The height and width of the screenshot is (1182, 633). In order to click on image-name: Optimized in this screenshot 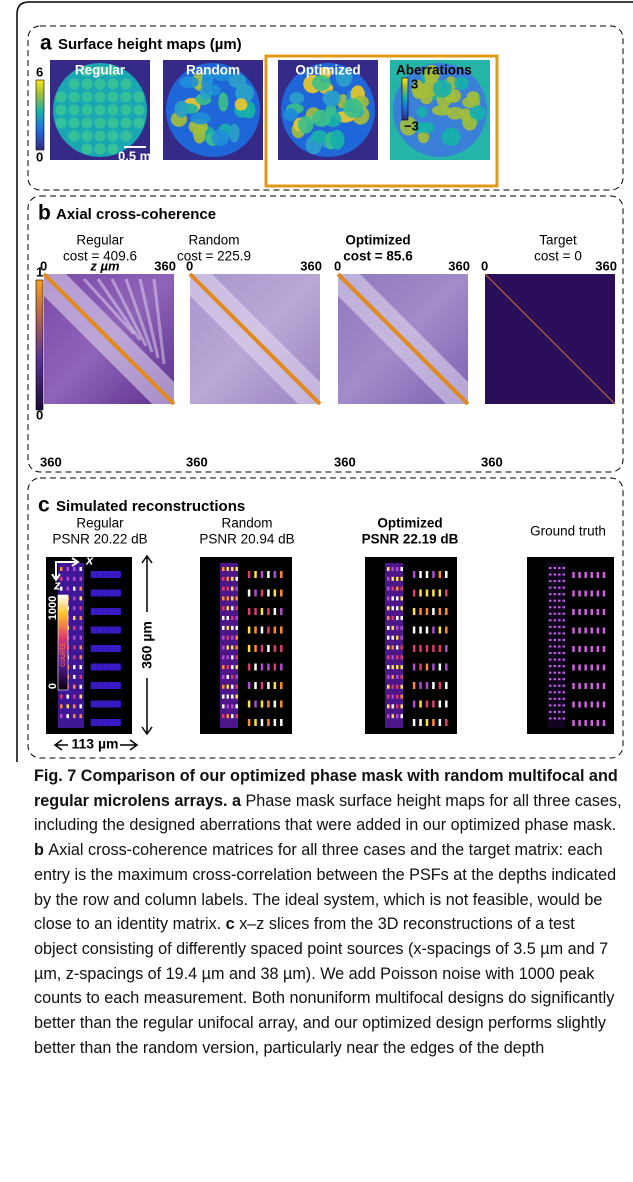, I will do `click(409, 523)`.